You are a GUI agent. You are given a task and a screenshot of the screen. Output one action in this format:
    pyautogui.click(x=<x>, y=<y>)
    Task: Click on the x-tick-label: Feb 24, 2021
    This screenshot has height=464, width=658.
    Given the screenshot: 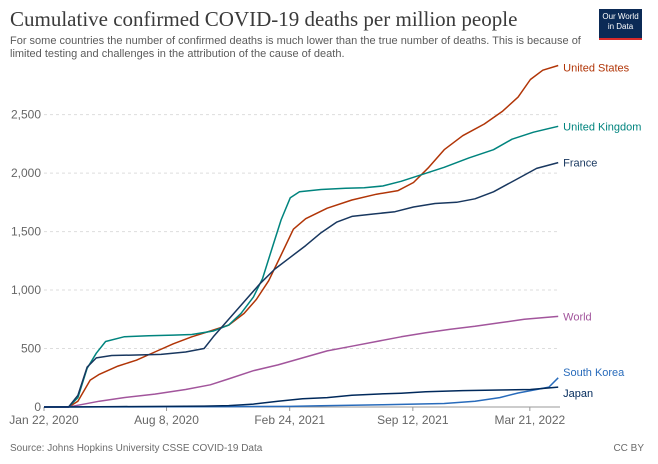 What is the action you would take?
    pyautogui.click(x=289, y=420)
    